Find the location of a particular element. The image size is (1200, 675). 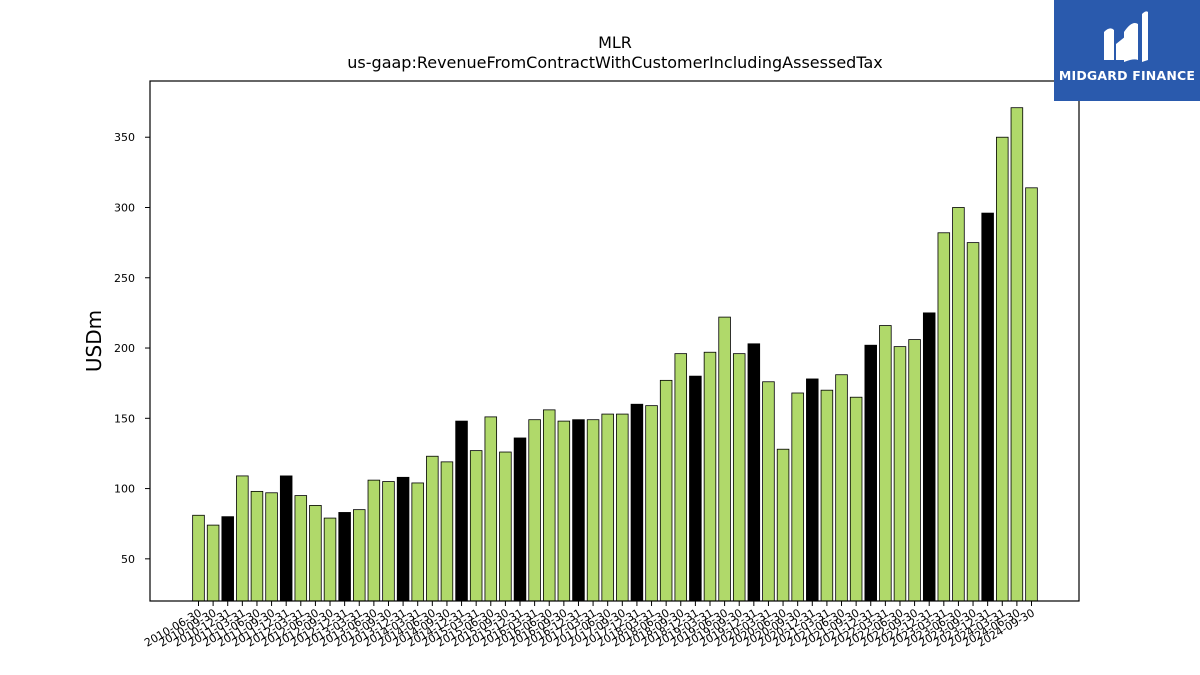

y-tick-label: 150 is located at coordinates (124, 418).